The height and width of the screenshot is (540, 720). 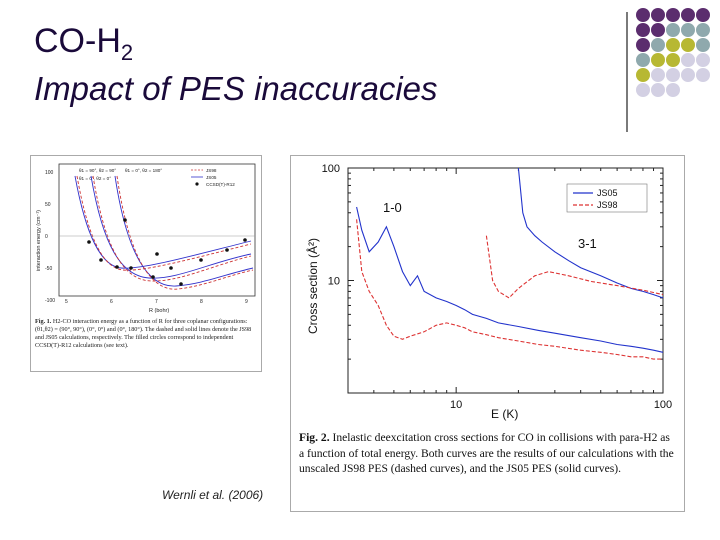 What do you see at coordinates (50, 301) in the screenshot?
I see `figure-1-ytick-label: -100` at bounding box center [50, 301].